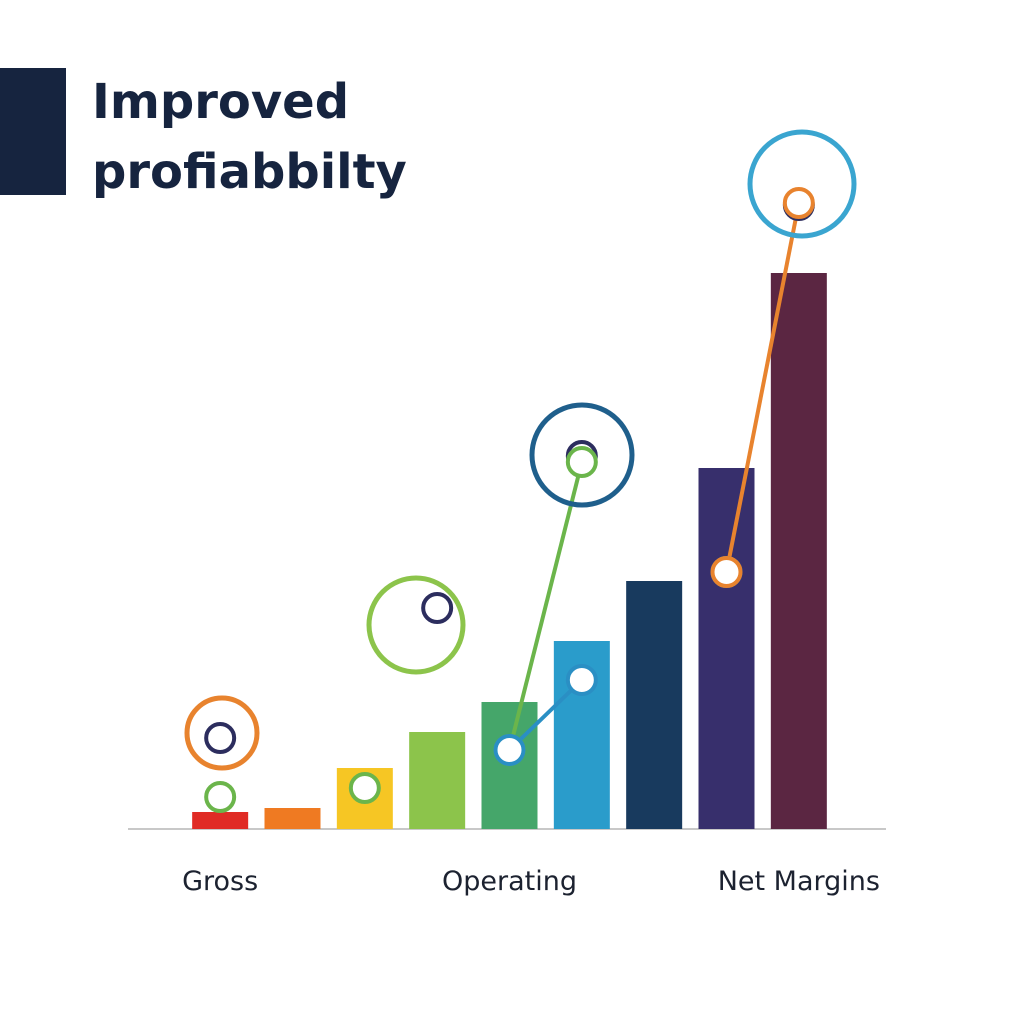 The width and height of the screenshot is (1024, 1024). I want to click on chart-title: profiabbilty, so click(249, 172).